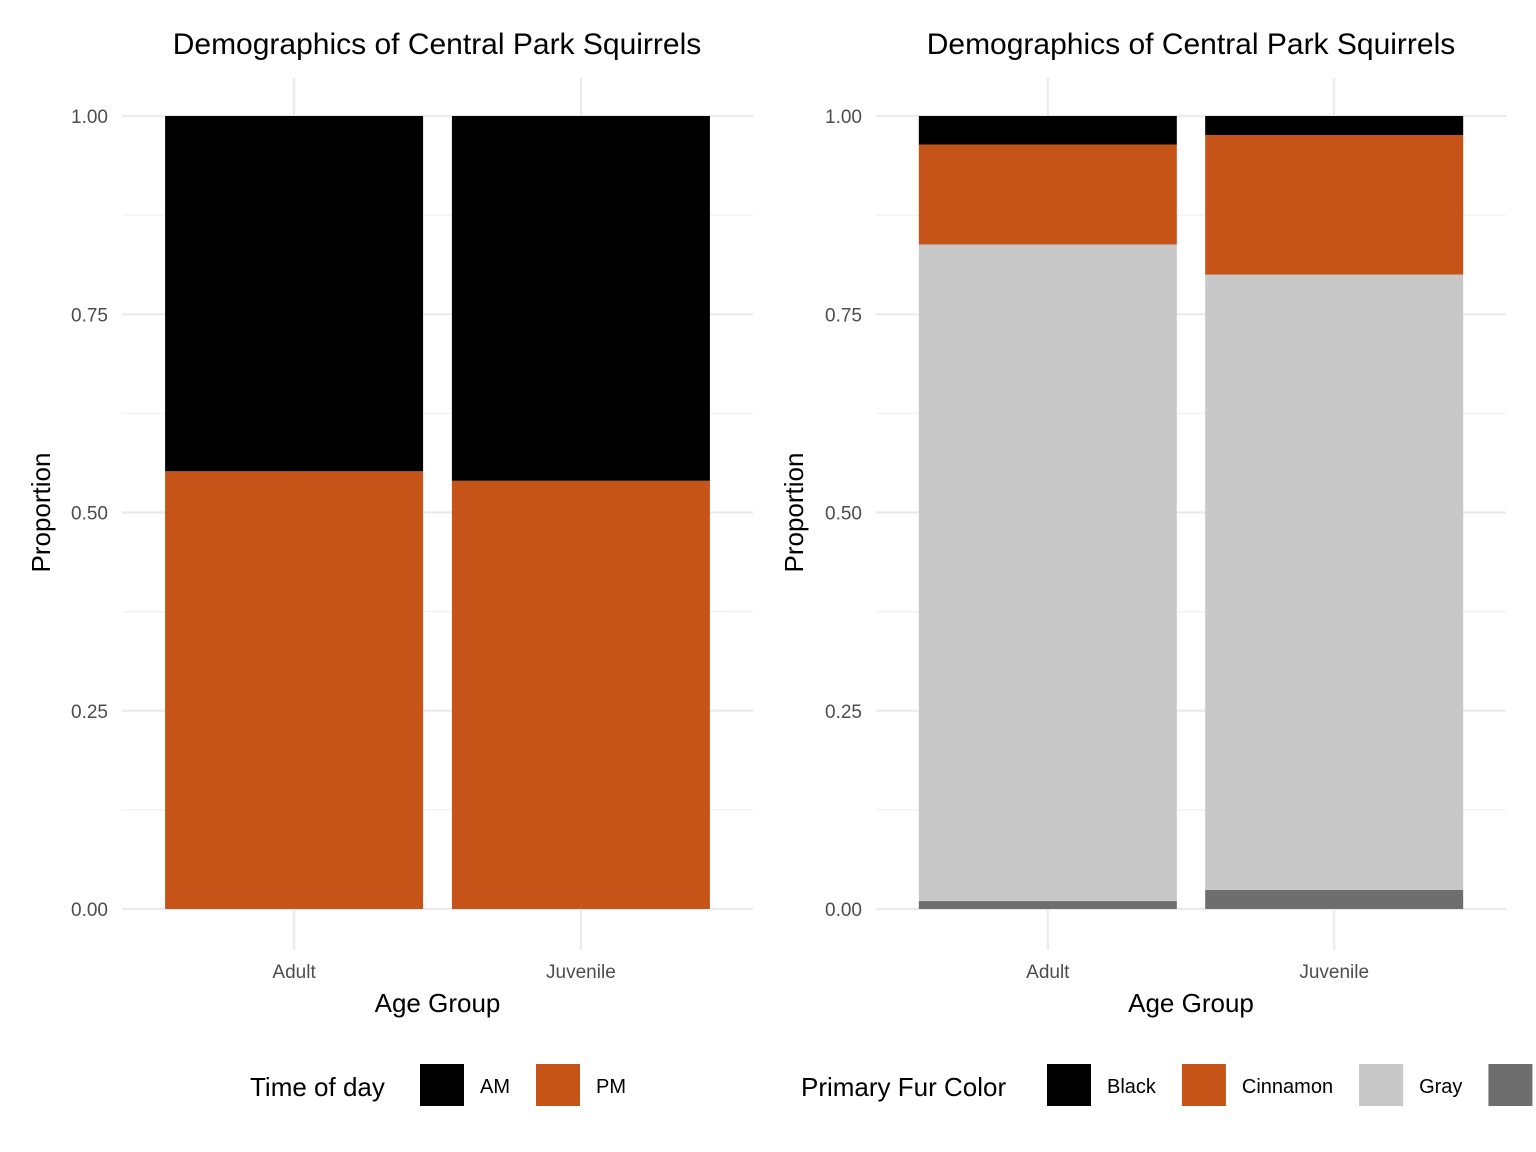 This screenshot has height=1152, width=1536. I want to click on legend-title: Primary Fur Color, so click(903, 1087).